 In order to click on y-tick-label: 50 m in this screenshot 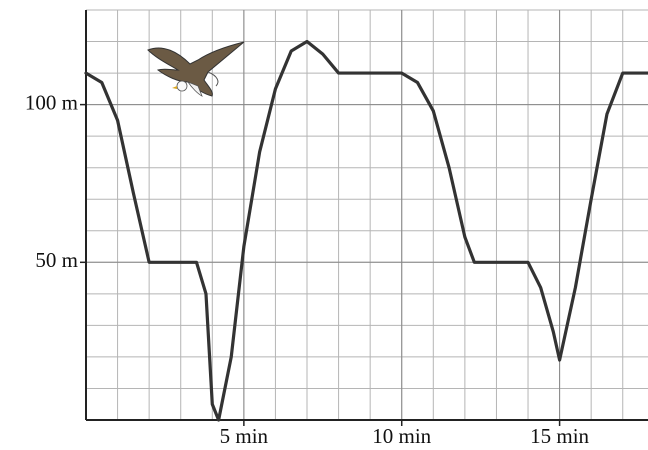, I will do `click(56, 260)`.